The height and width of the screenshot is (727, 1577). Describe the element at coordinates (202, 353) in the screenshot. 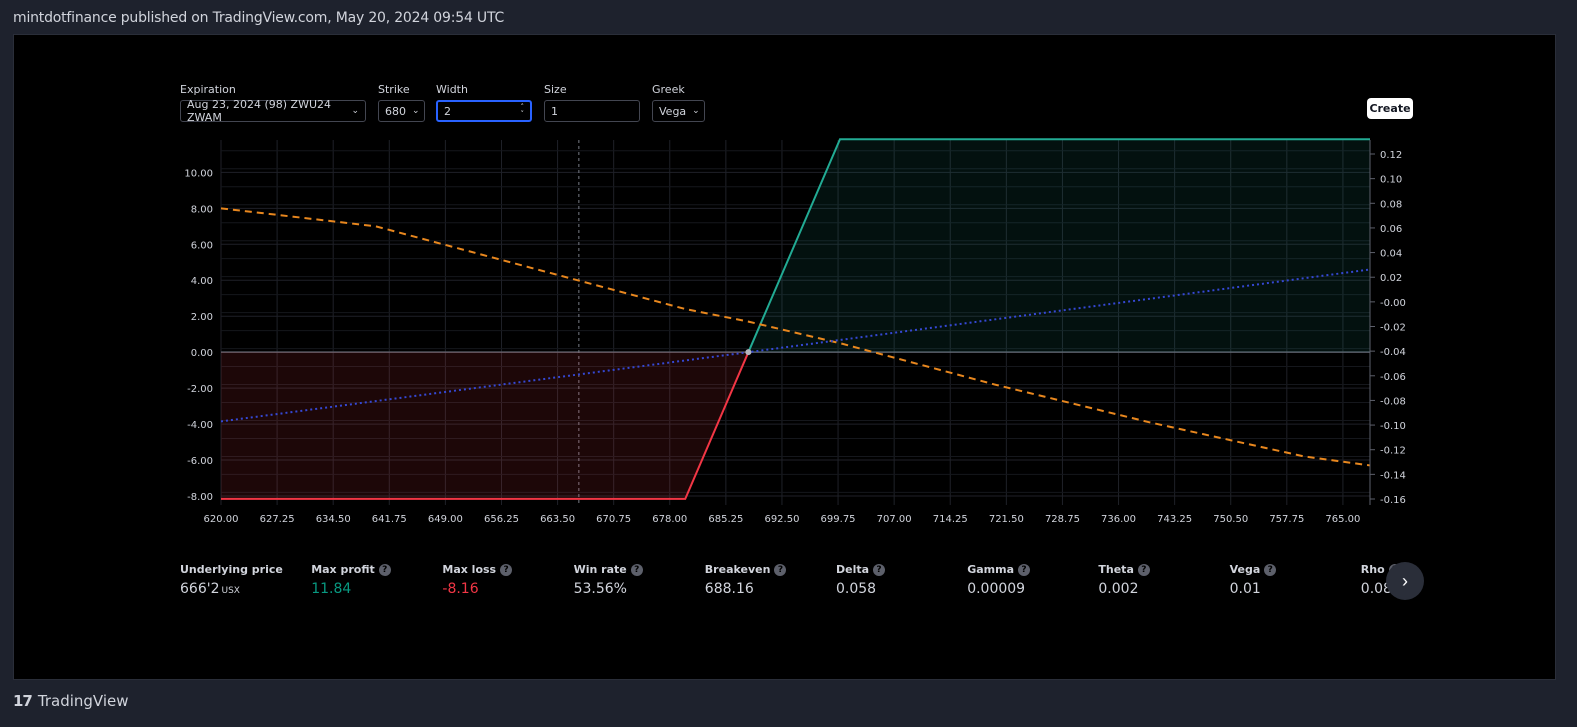

I see `y-left-tick-label: 0.00` at that location.